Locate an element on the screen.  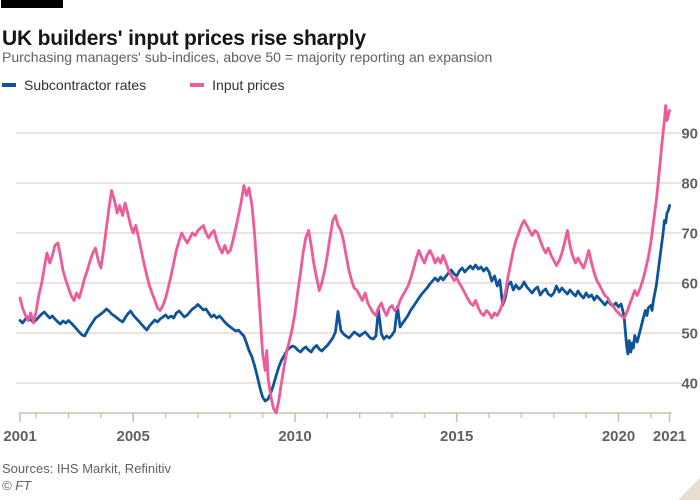
x-axis-label: 2010 is located at coordinates (294, 436).